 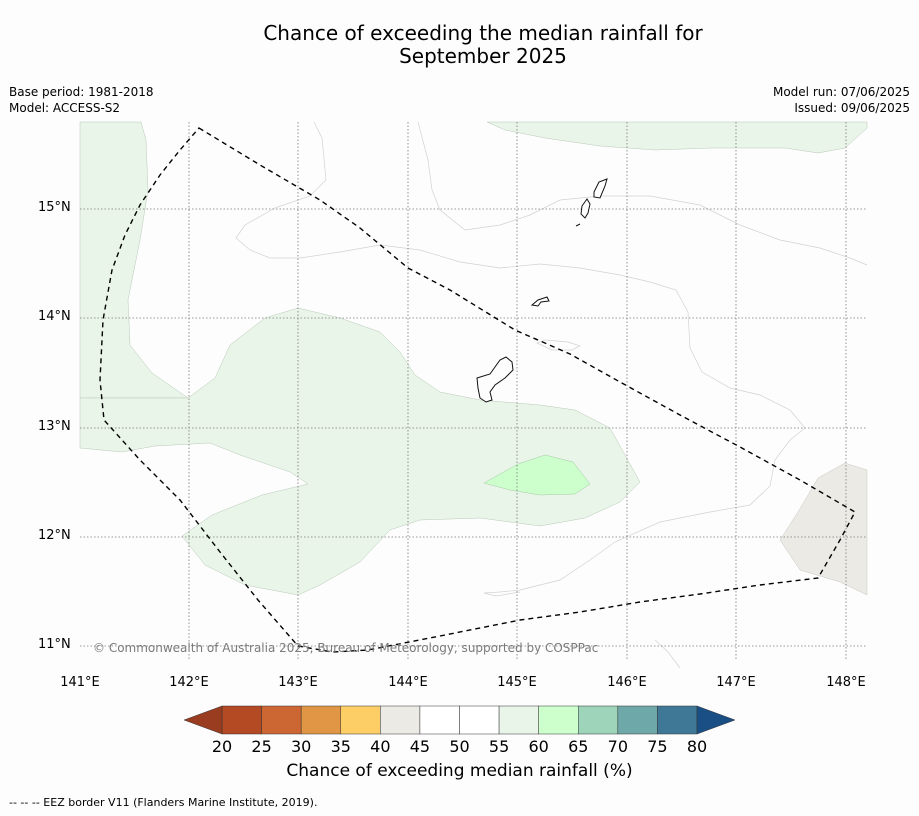 I want to click on islands, so click(x=542, y=290).